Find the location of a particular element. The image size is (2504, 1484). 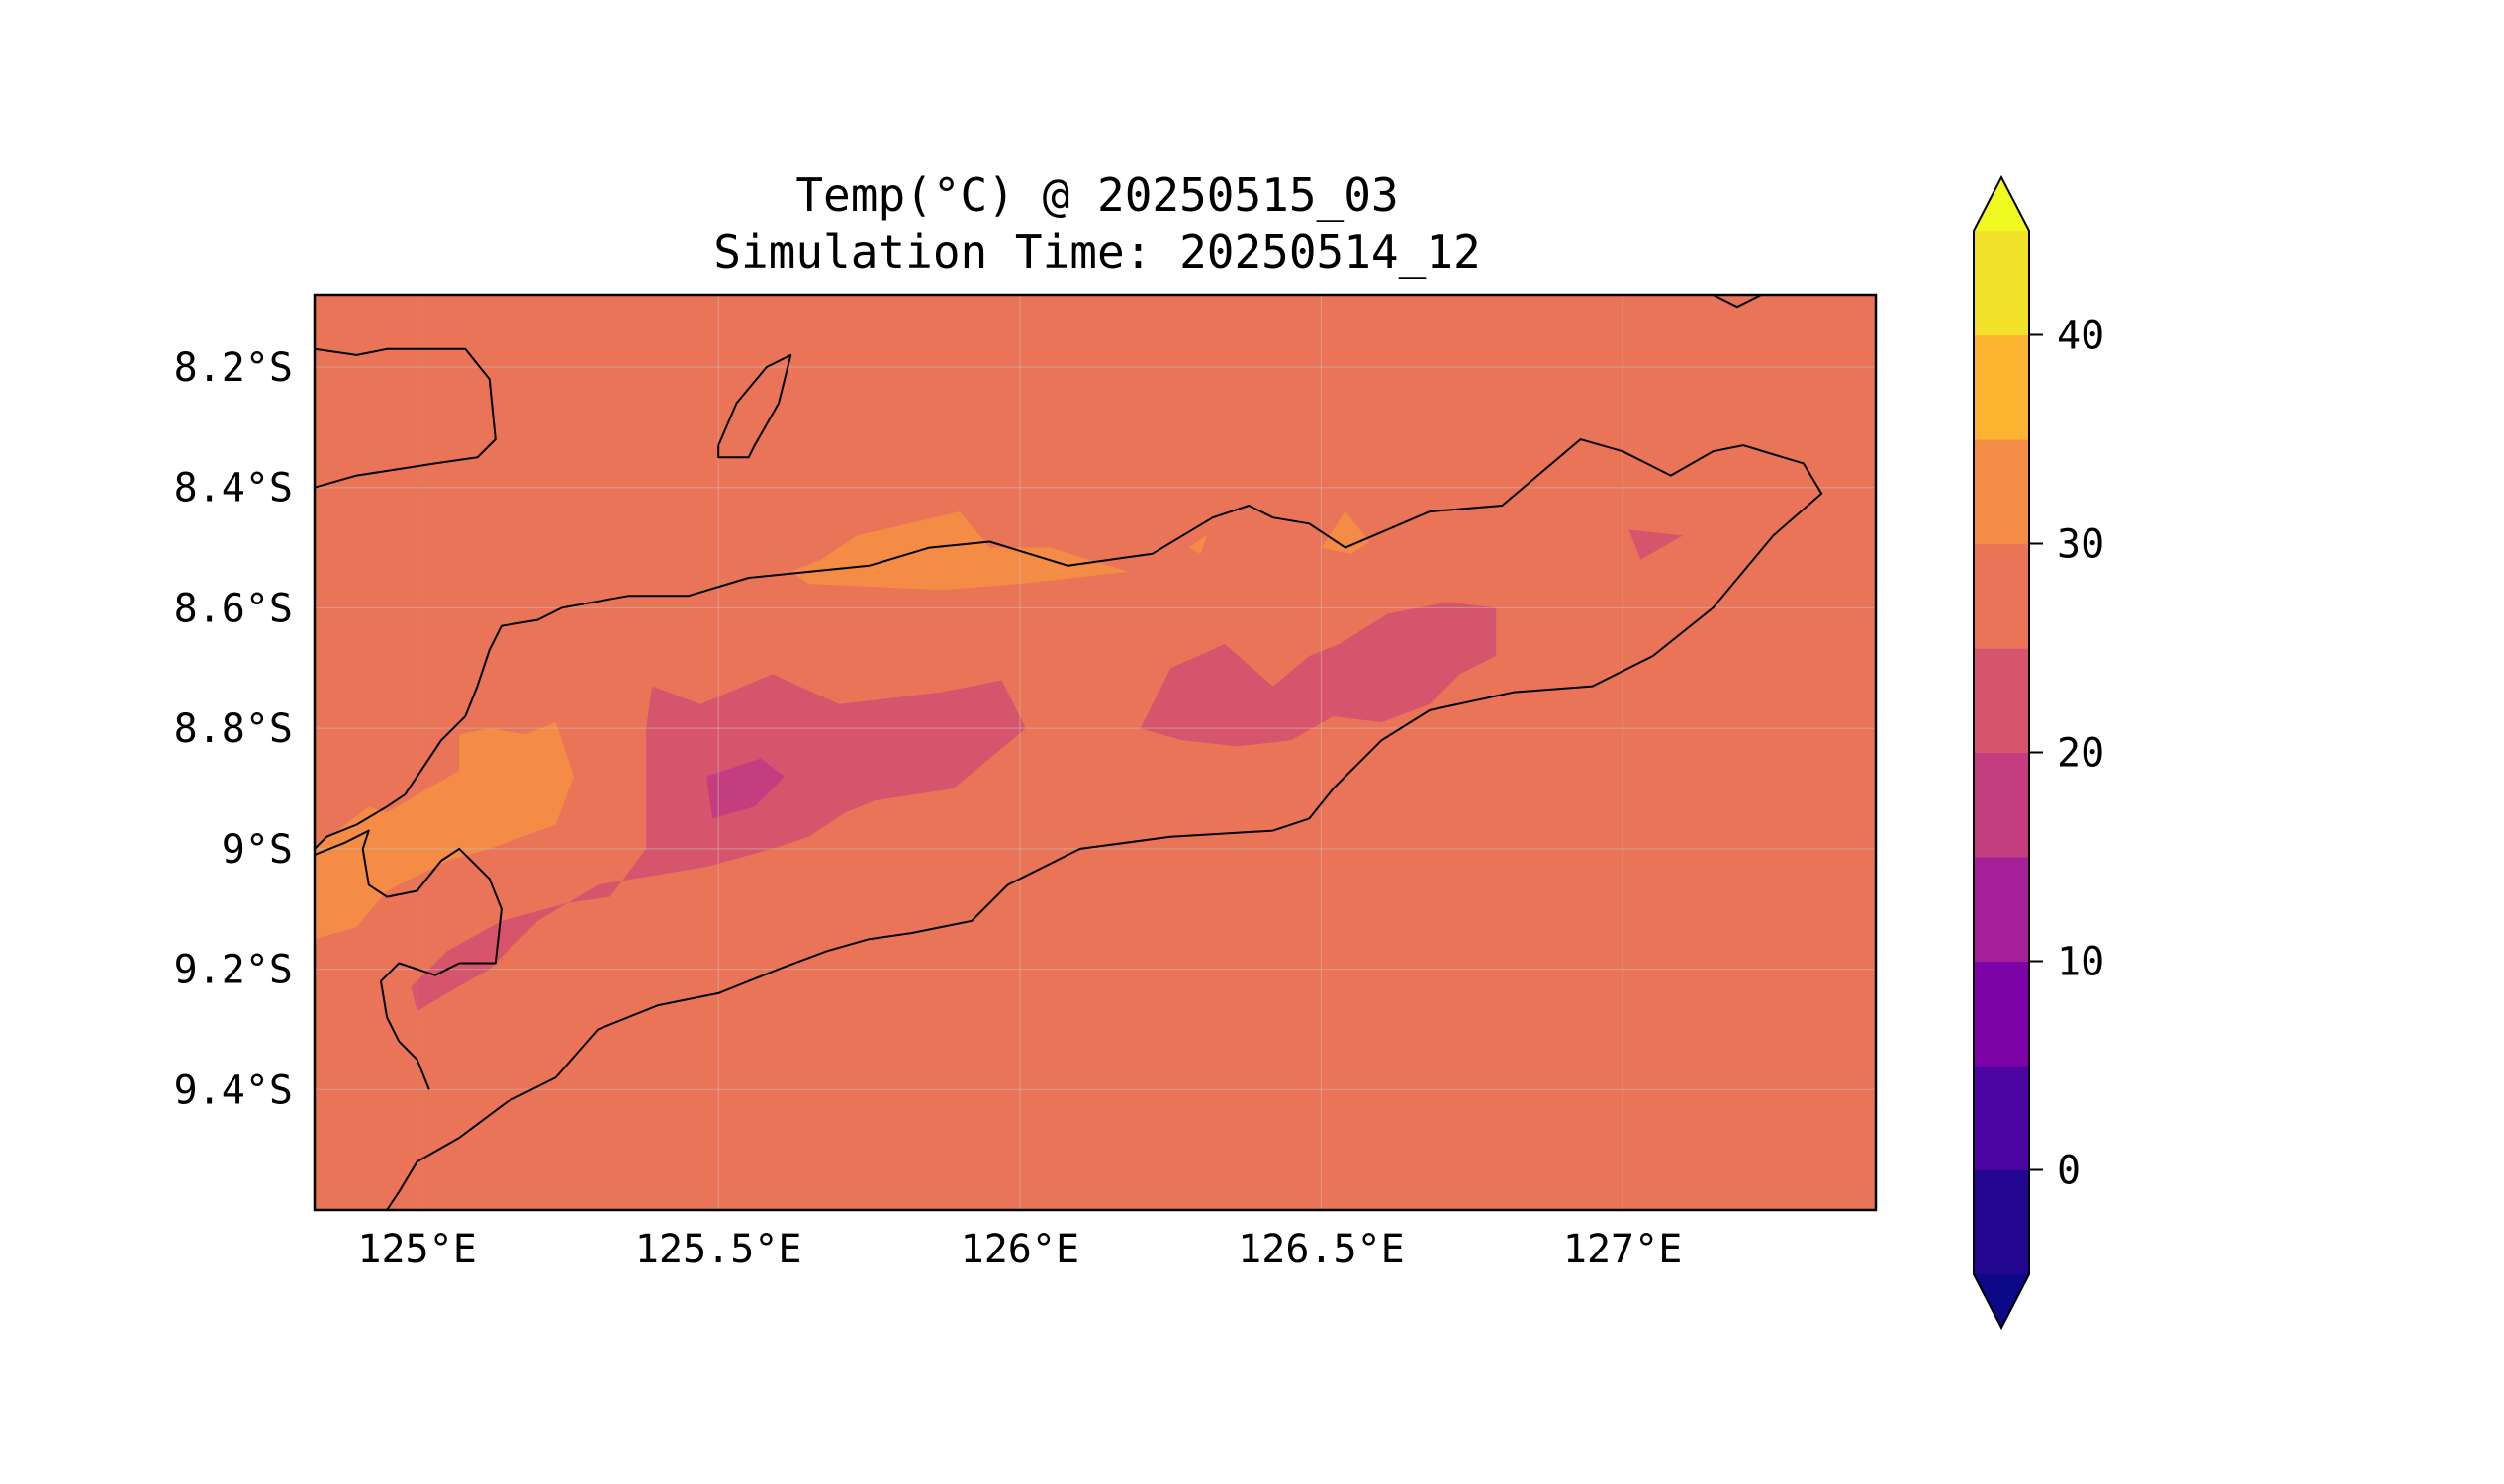

y-tick-label: 9°S is located at coordinates (257, 850).